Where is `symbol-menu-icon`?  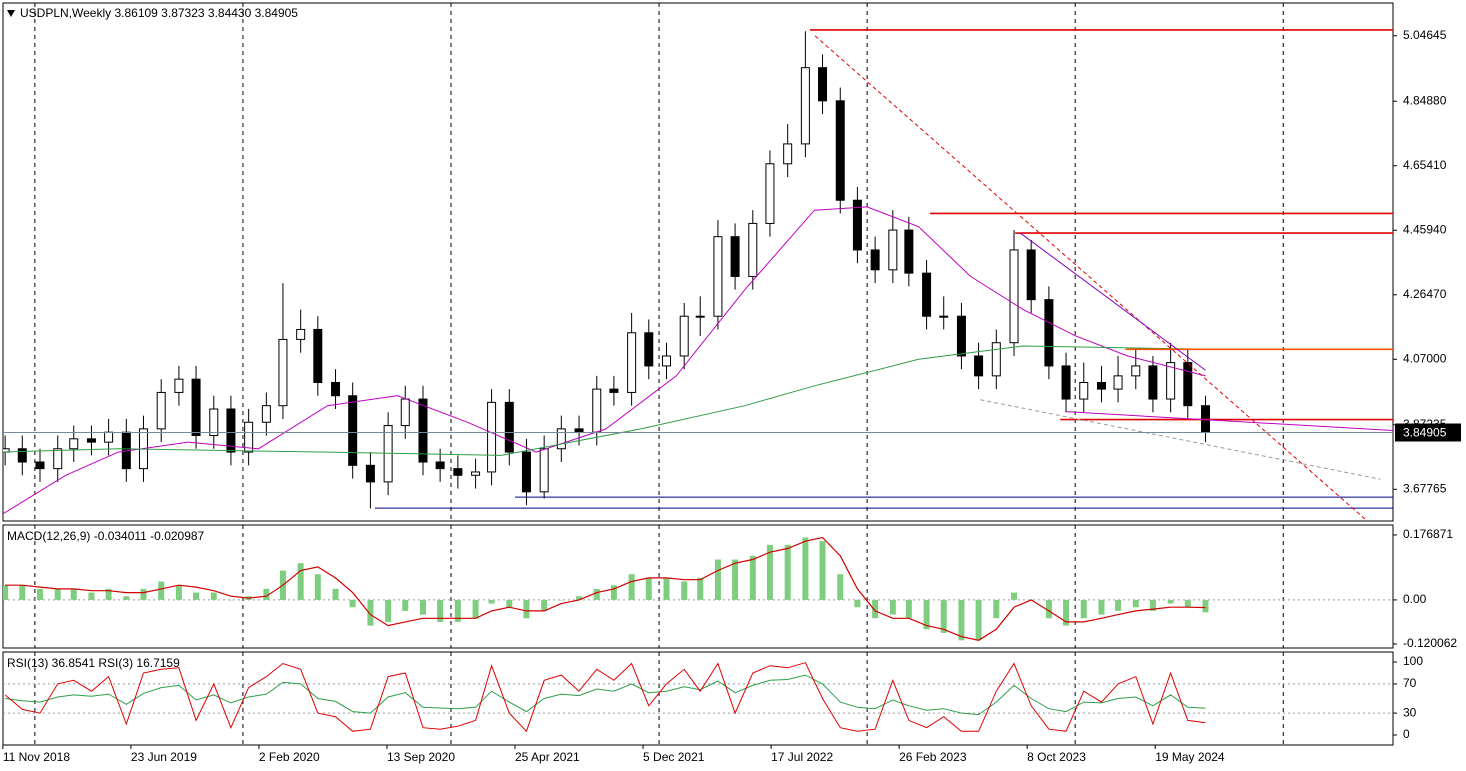
symbol-menu-icon is located at coordinates (11, 13).